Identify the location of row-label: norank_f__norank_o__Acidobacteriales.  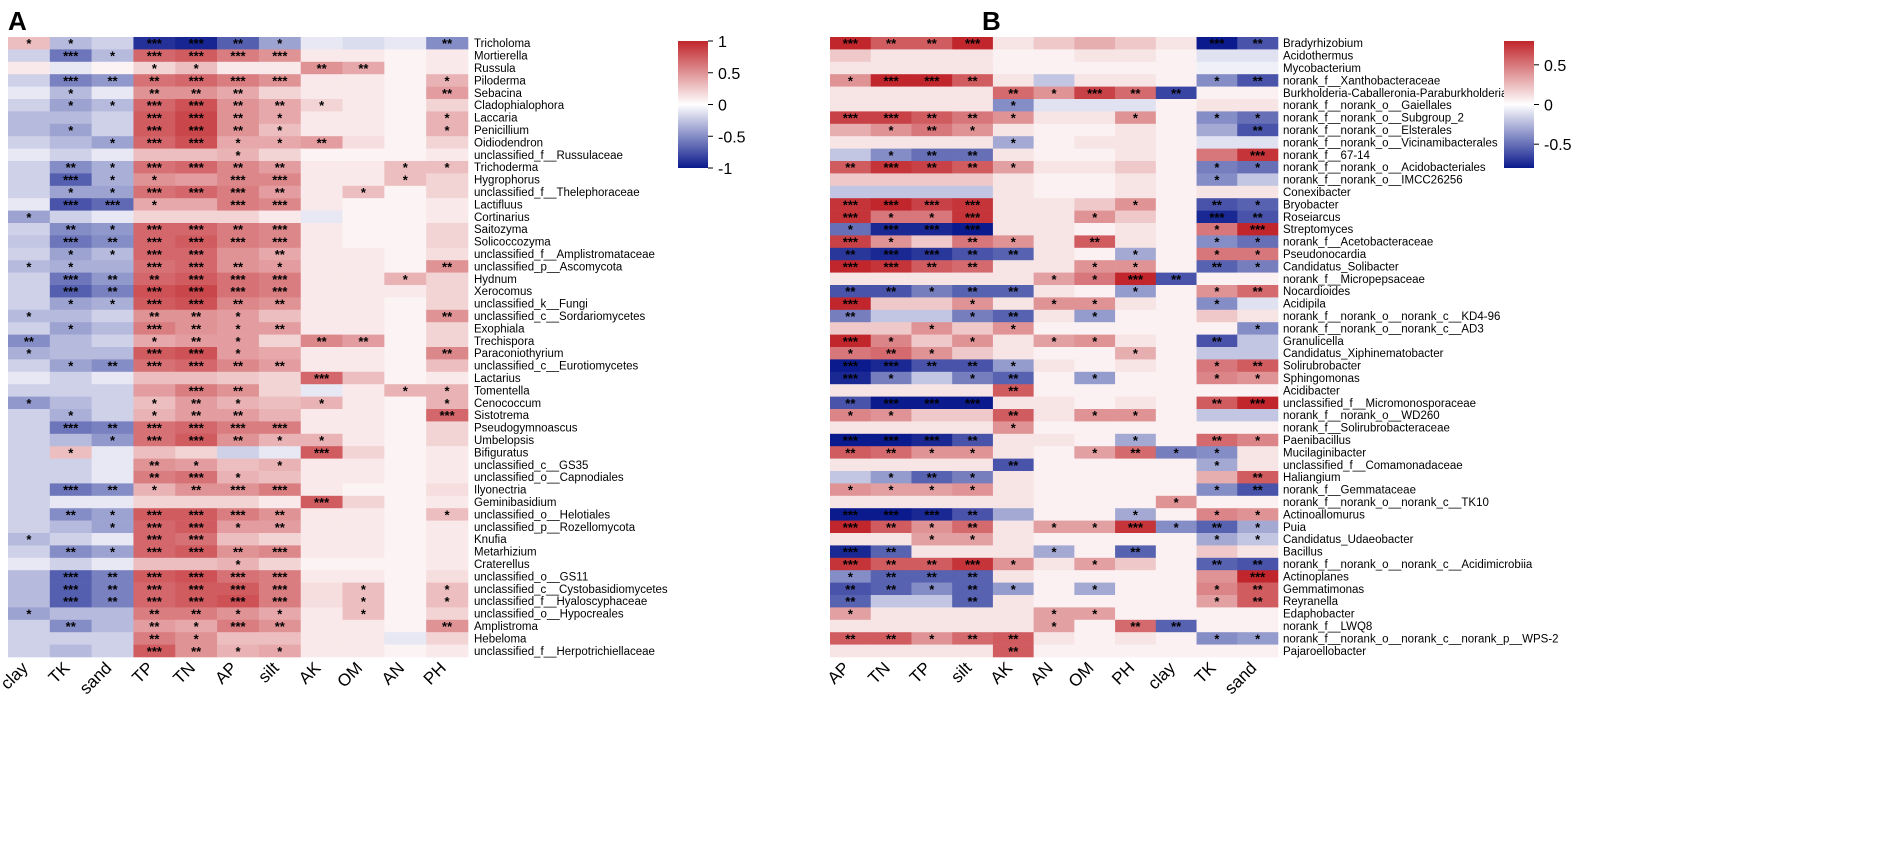
(1384, 168).